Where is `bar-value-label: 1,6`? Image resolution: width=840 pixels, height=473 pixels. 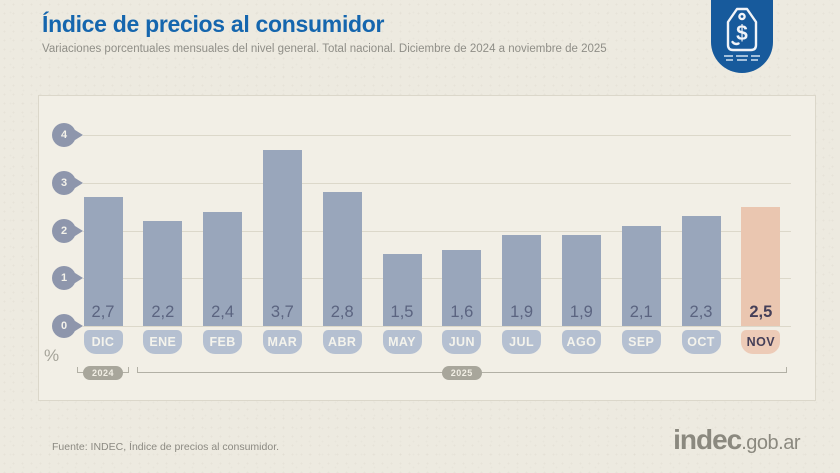
bar-value-label: 1,6 is located at coordinates (462, 311).